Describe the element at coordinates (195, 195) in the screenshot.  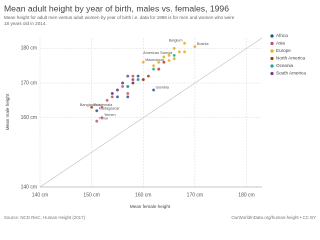
I see `x-tick-label: 170 cm` at that location.